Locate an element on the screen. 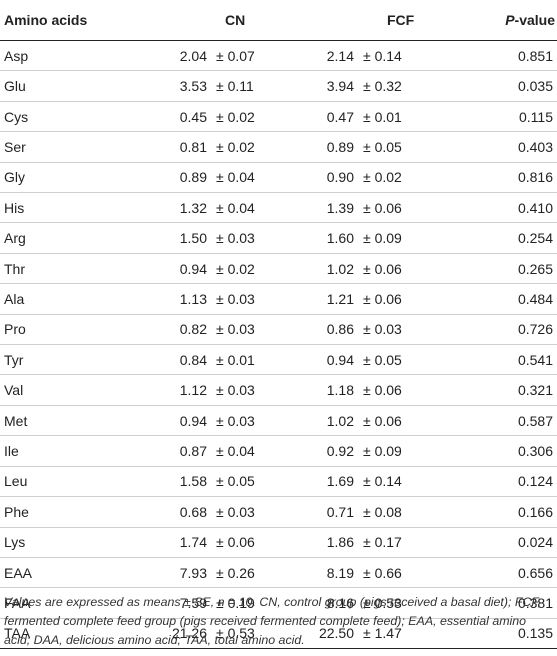 This screenshot has width=557, height=656. fcf-cell: 0.71 ± 0.08 is located at coordinates (360, 512).